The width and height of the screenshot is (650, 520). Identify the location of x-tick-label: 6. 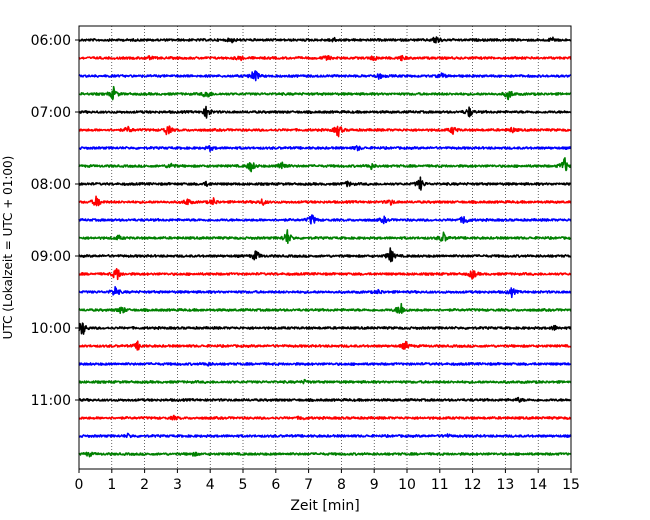
(275, 485).